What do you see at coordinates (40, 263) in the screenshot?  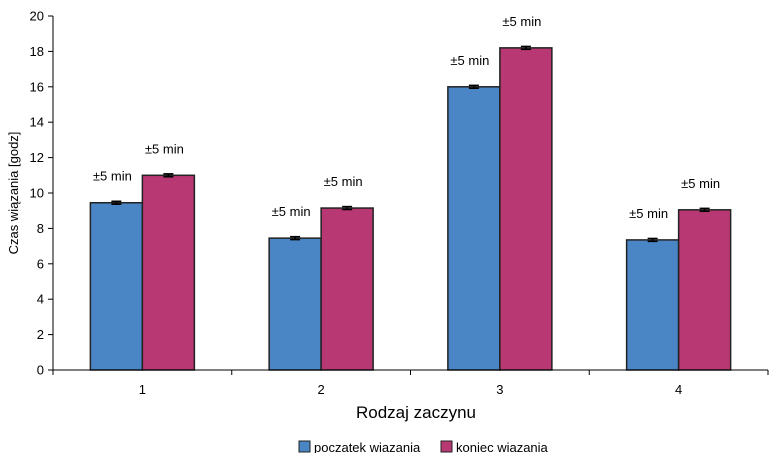 I see `y-tick-label: 6` at bounding box center [40, 263].